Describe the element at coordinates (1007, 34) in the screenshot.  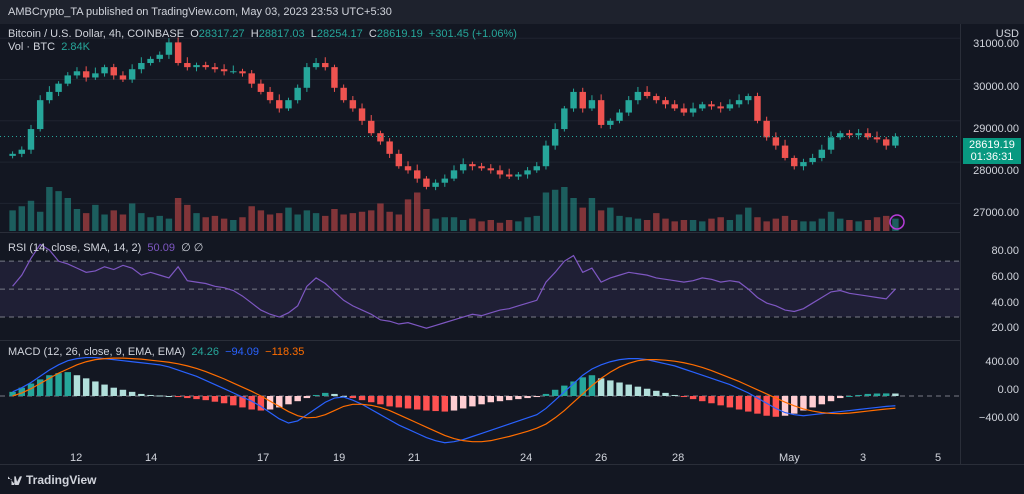
I see `currency-label: USD` at that location.